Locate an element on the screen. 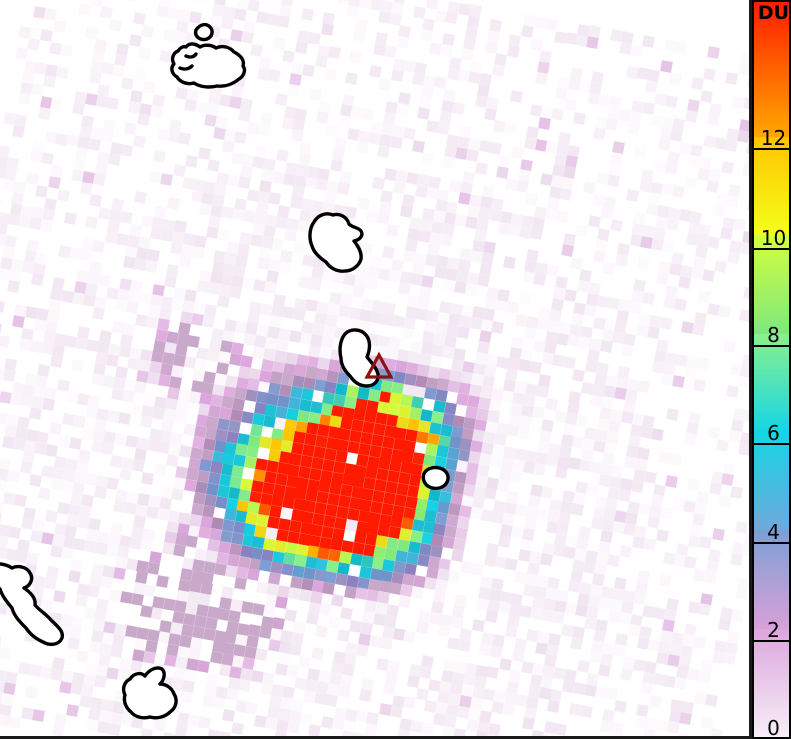 The width and height of the screenshot is (791, 739). colorbar-tick-label-8: 8 is located at coordinates (773, 335).